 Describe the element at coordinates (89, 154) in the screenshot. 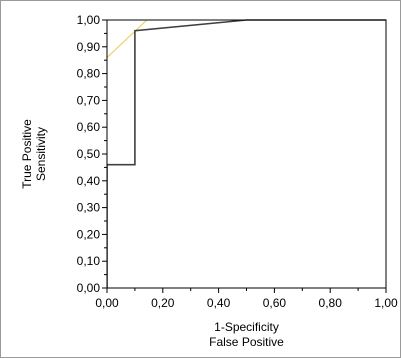

I see `y-tick-label: 0,50` at that location.